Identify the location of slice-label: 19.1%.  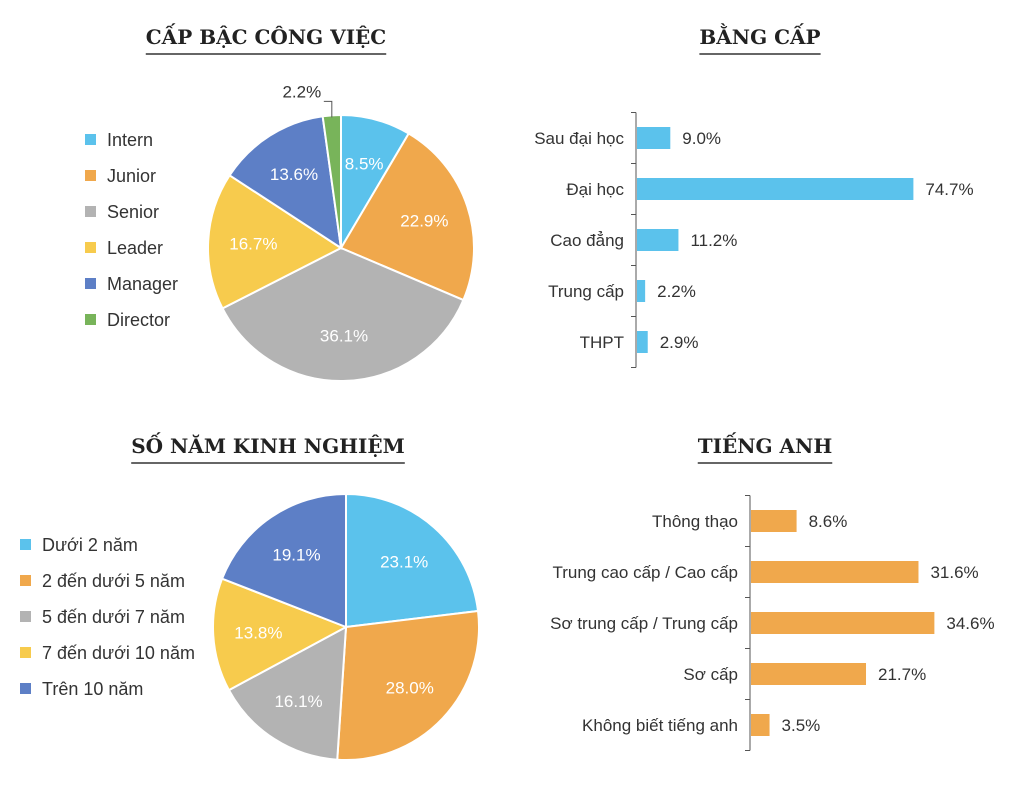
(296, 555).